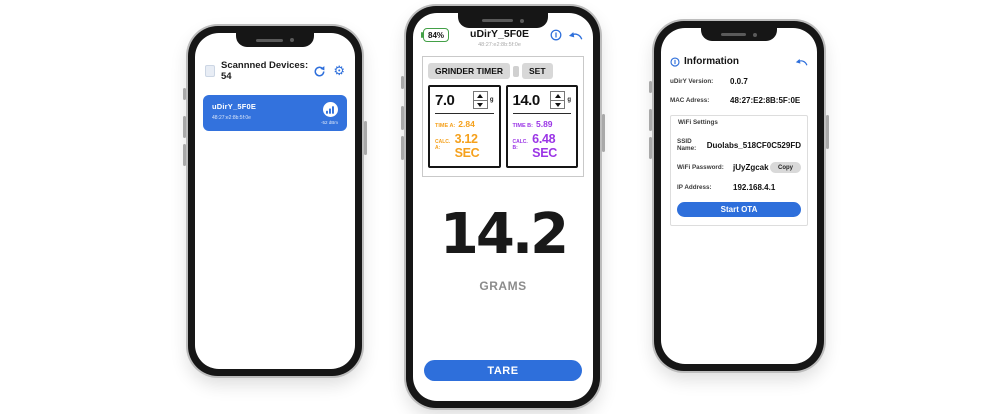 The width and height of the screenshot is (987, 414). Describe the element at coordinates (467, 146) in the screenshot. I see `calc-a-value: 3.12 SEC` at that location.